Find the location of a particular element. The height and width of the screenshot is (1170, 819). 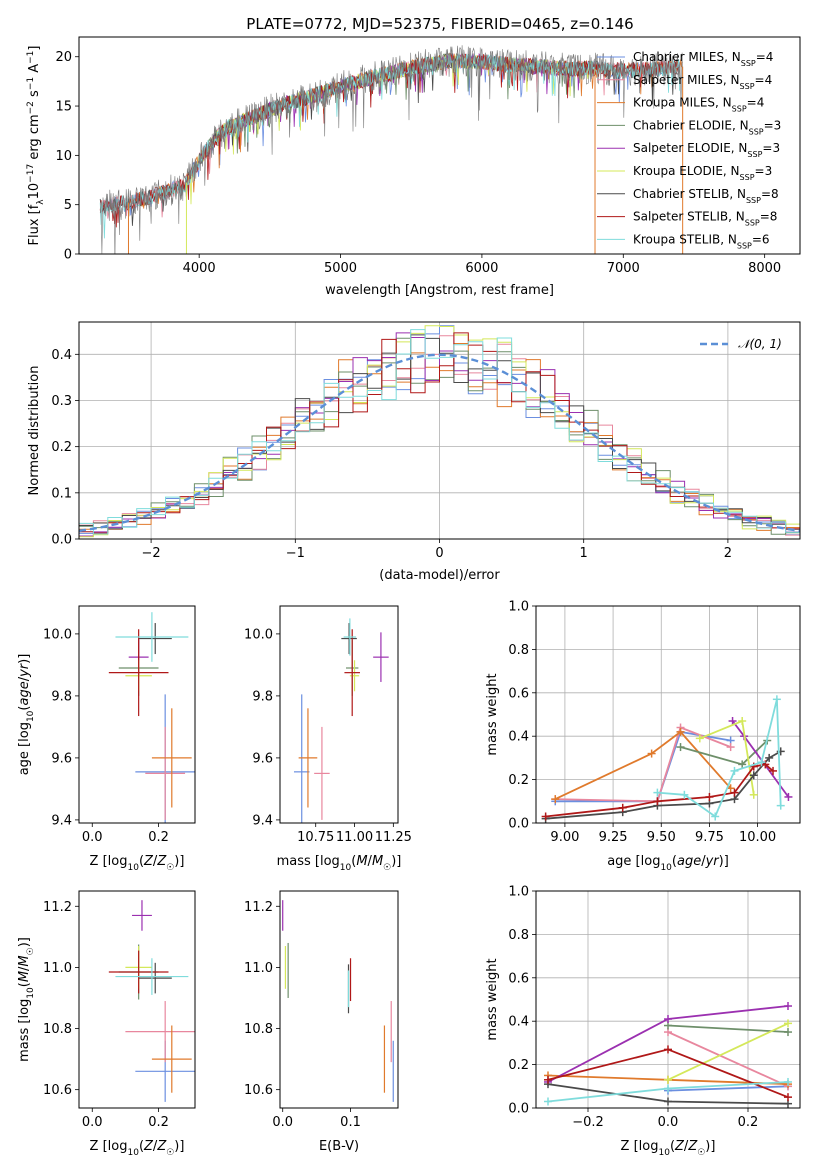

legend-entry: Chabrier STELIB, NSSP=8 is located at coordinates (706, 196).